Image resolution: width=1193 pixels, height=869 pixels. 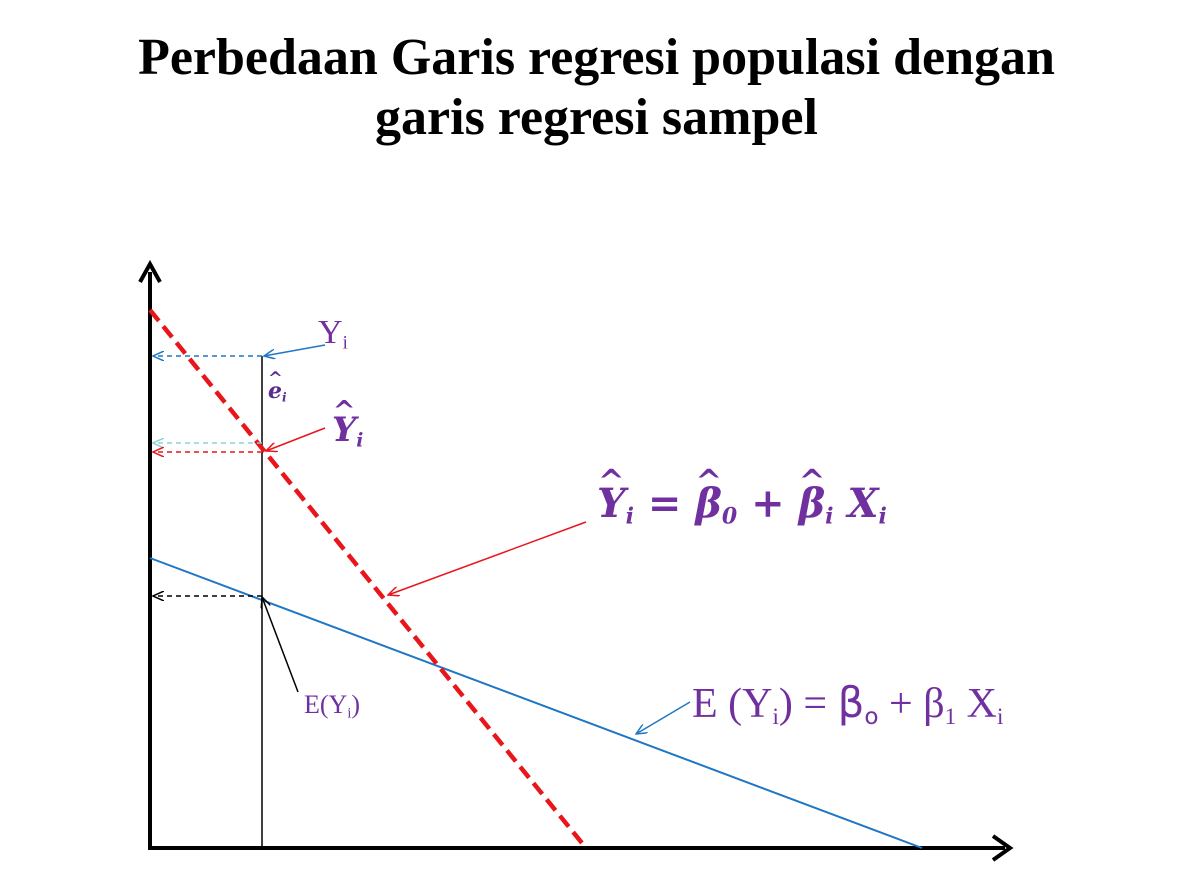 What do you see at coordinates (663, 717) in the screenshot?
I see `population-equation-pointer-arrow` at bounding box center [663, 717].